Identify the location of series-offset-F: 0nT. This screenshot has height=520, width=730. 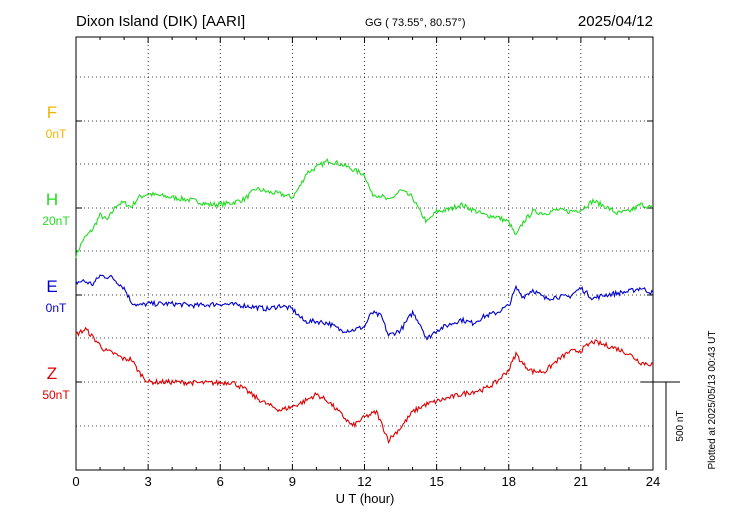
(56, 134).